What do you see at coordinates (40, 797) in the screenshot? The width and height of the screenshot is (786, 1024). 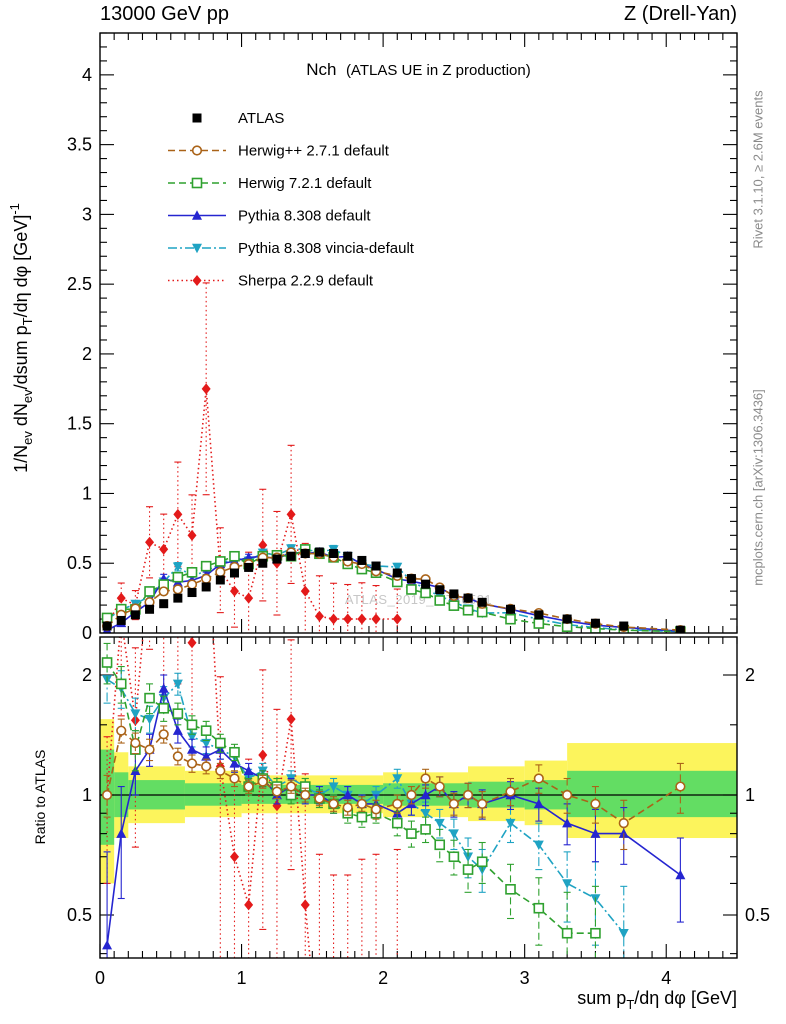 I see `ratio-axis-label: Ratio to ATLAS` at bounding box center [40, 797].